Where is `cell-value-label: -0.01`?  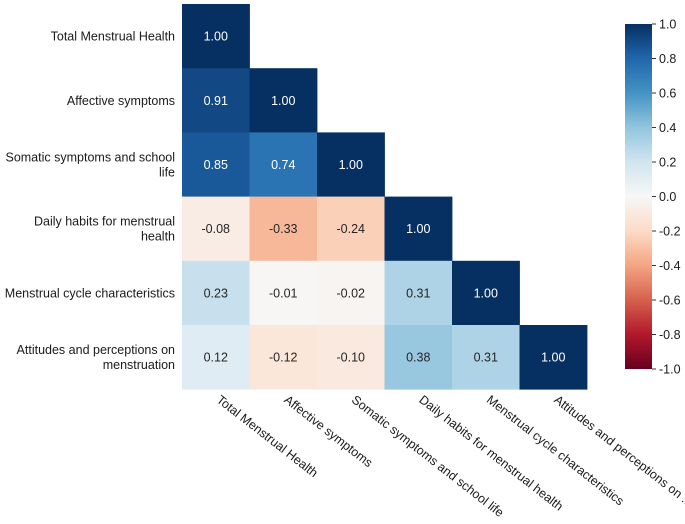
cell-value-label: -0.01 is located at coordinates (283, 293).